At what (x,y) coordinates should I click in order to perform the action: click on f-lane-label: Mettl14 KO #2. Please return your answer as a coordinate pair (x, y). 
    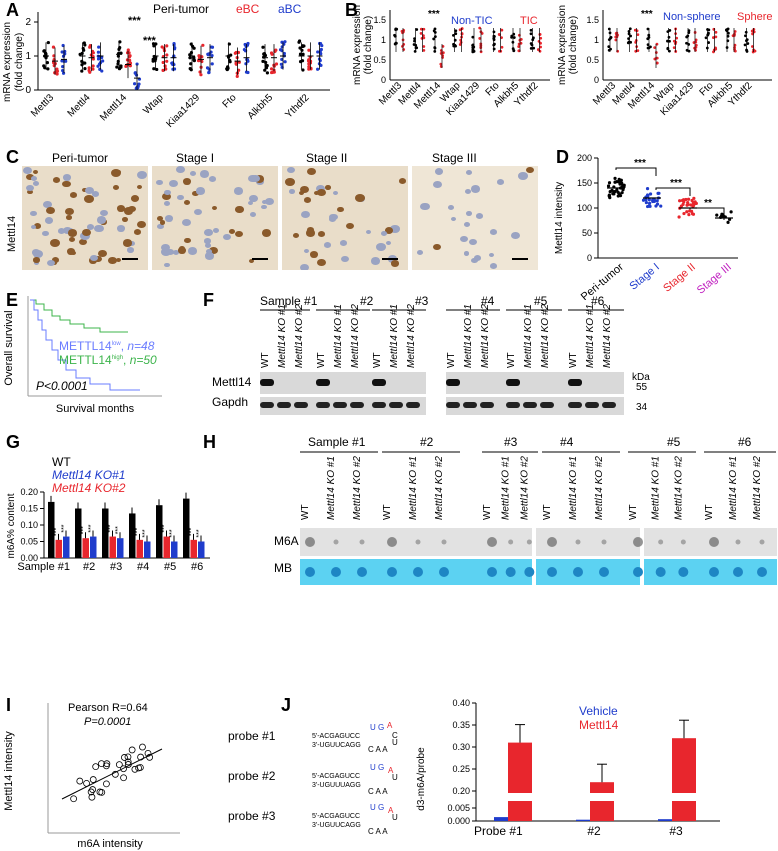
    Looking at the image, I should click on (545, 336).